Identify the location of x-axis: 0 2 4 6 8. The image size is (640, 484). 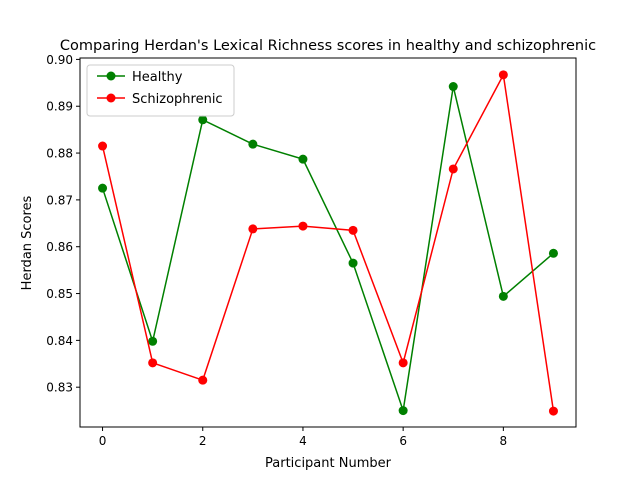
(303, 437).